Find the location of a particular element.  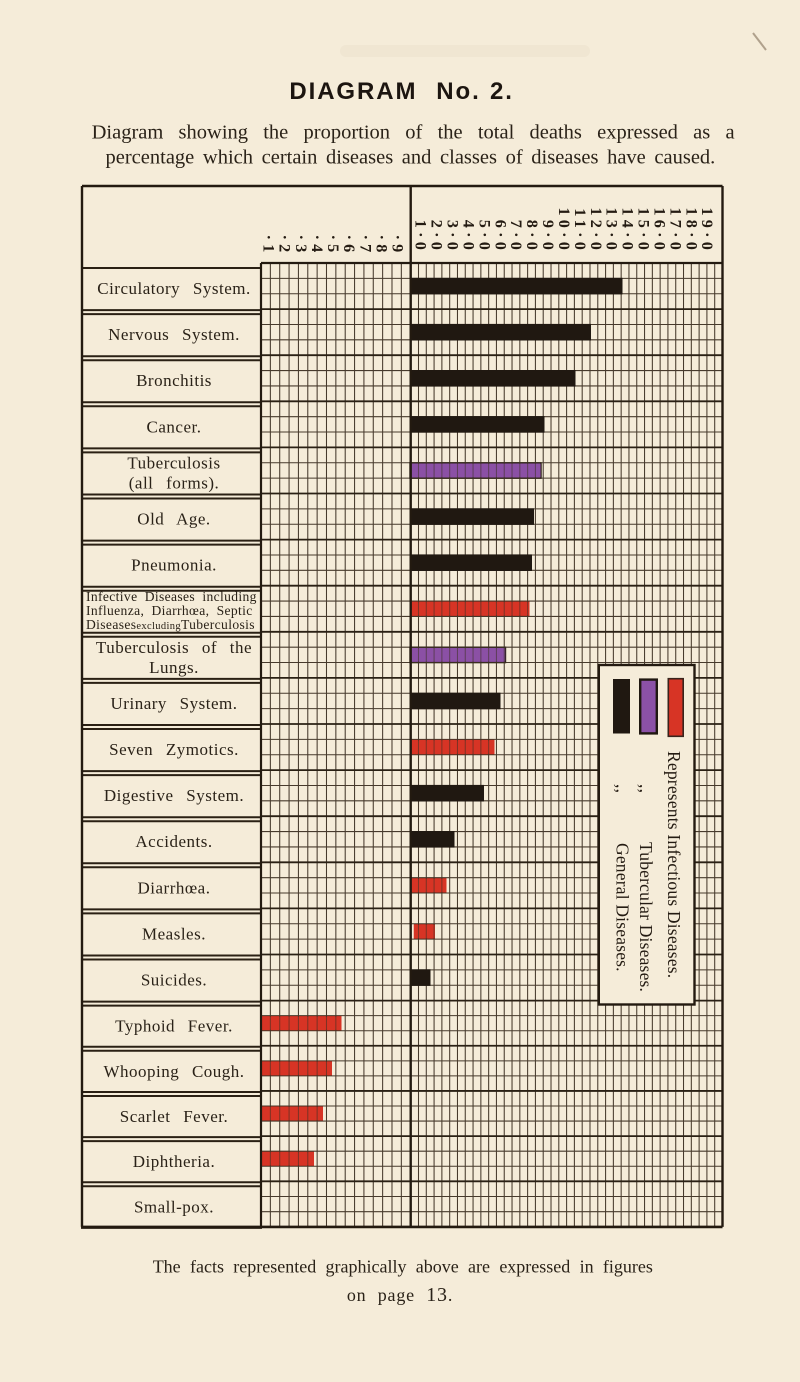

svg-text: 7·0 is located at coordinates (516, 237).